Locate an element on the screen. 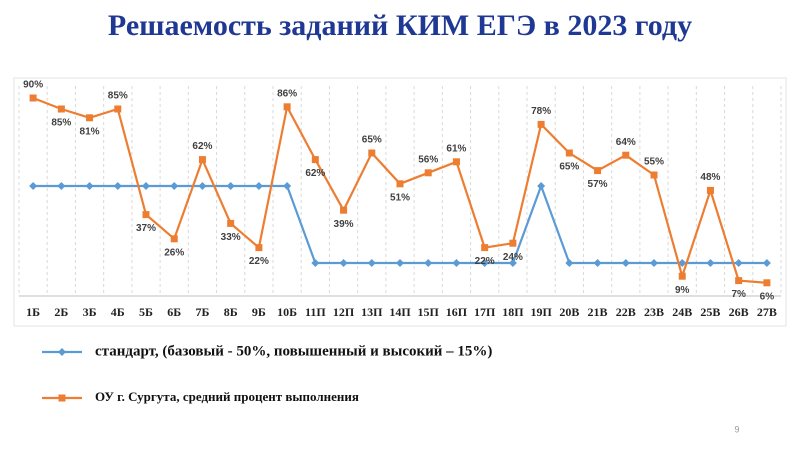 The height and width of the screenshot is (450, 800). x-tick-label: 3Б is located at coordinates (90, 312).